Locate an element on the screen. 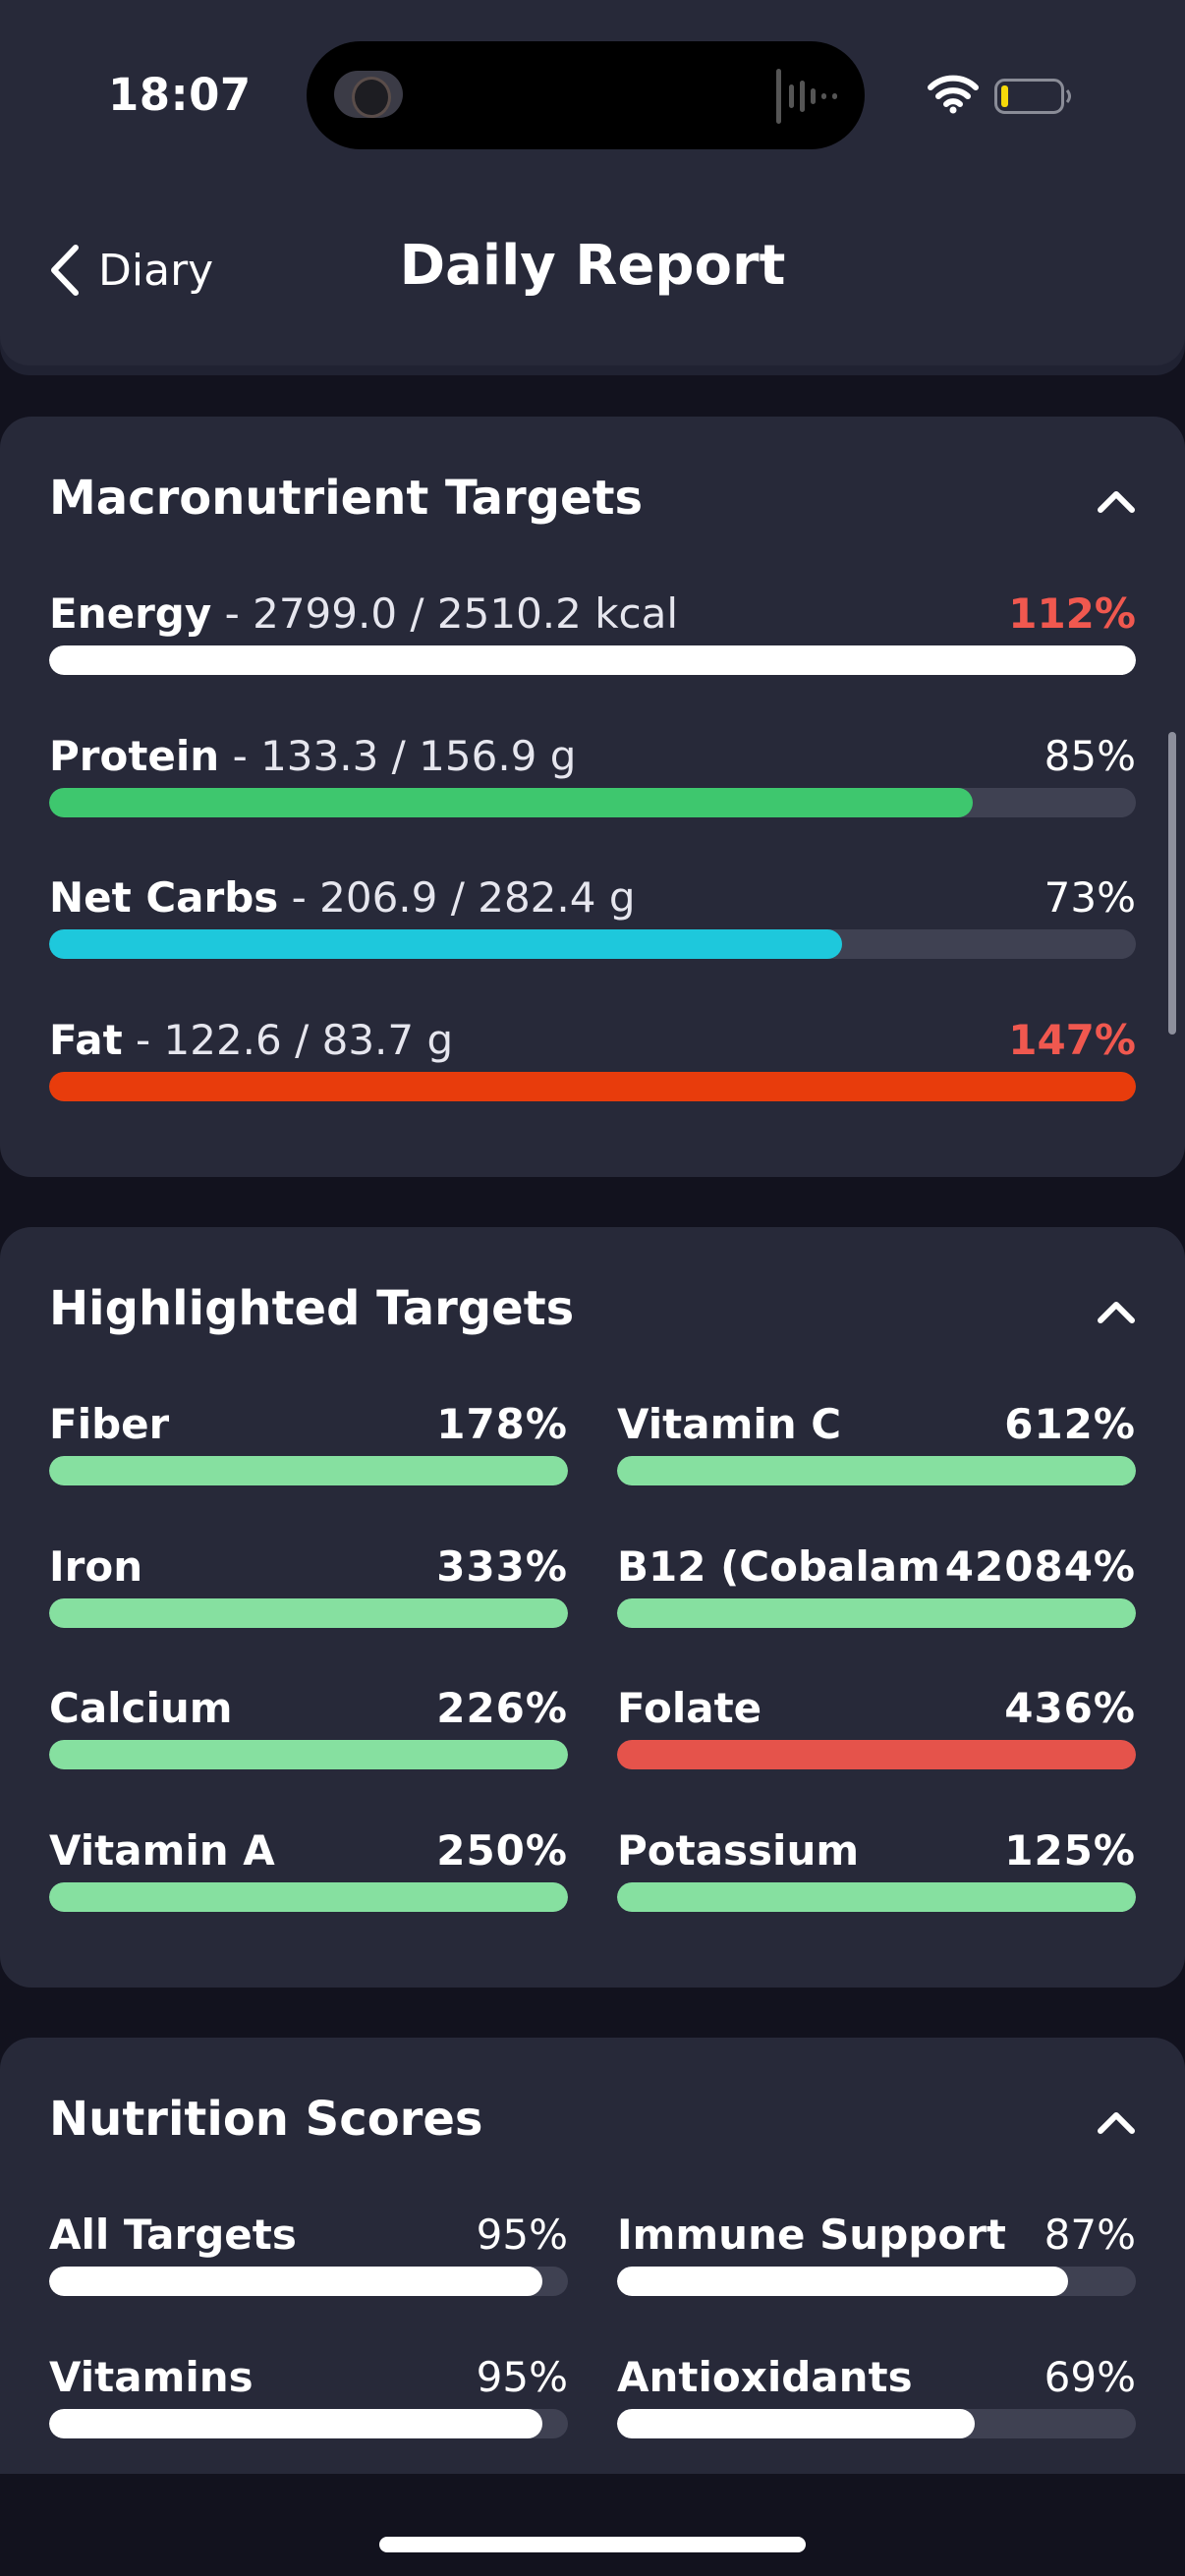  score-all-targets: All Targets 95% is located at coordinates (309, 2260).